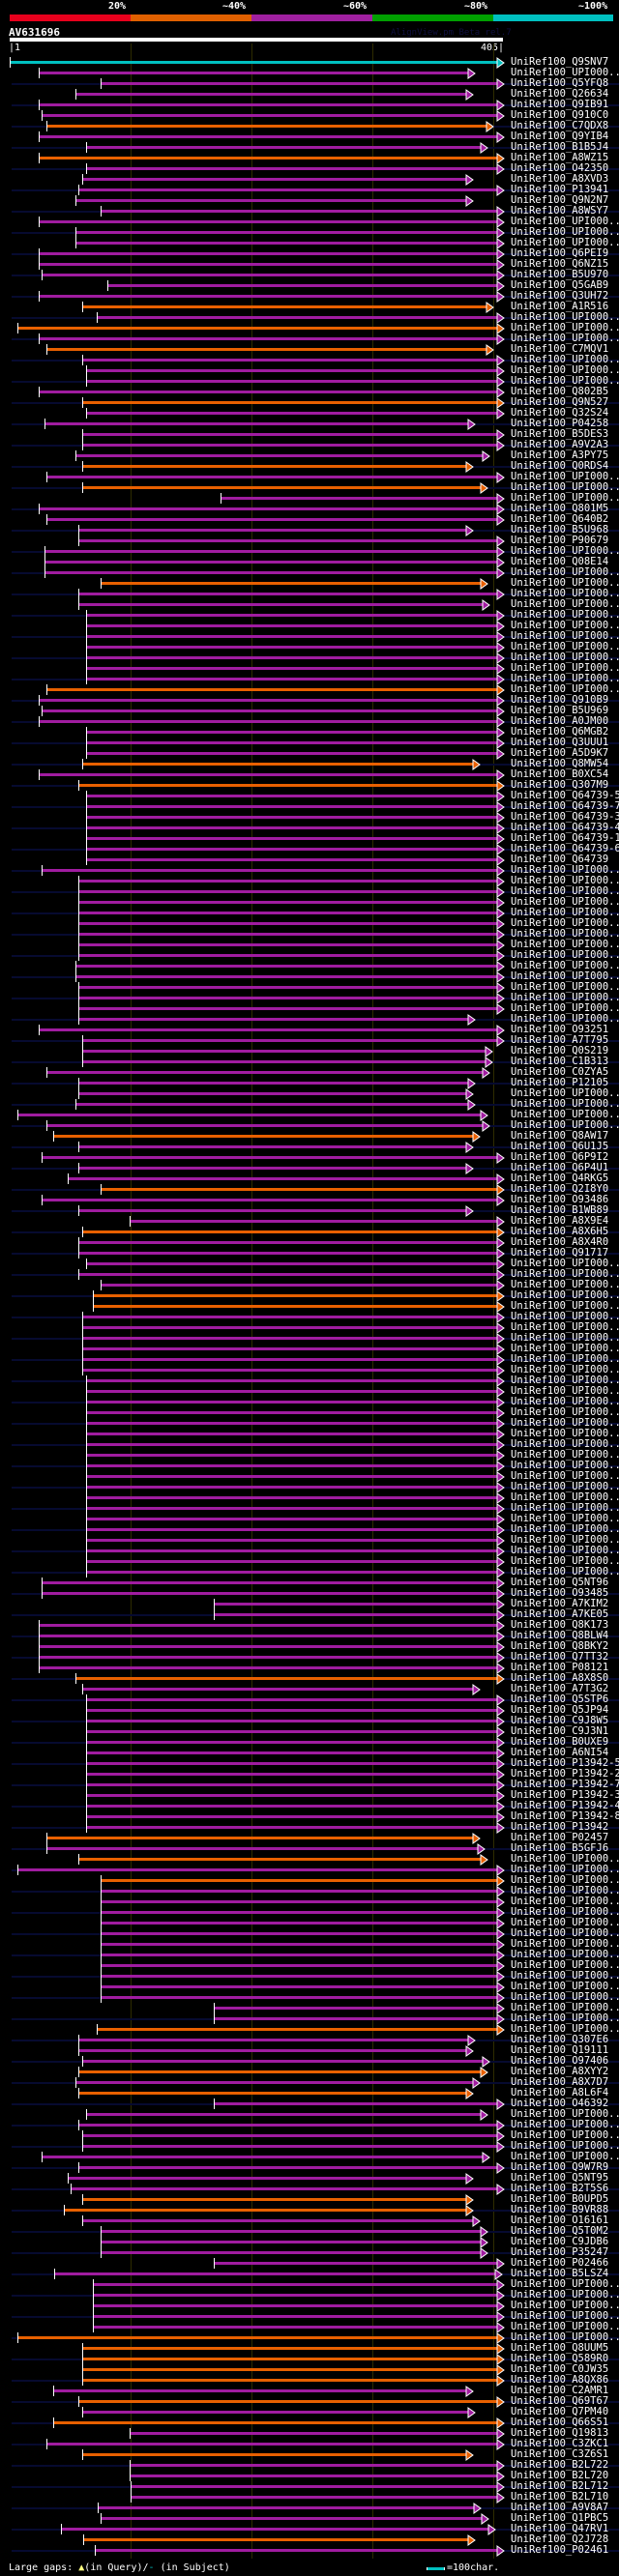 The image size is (619, 2576). What do you see at coordinates (560, 147) in the screenshot?
I see `hit-label: UniRef100_B1B5J4` at bounding box center [560, 147].